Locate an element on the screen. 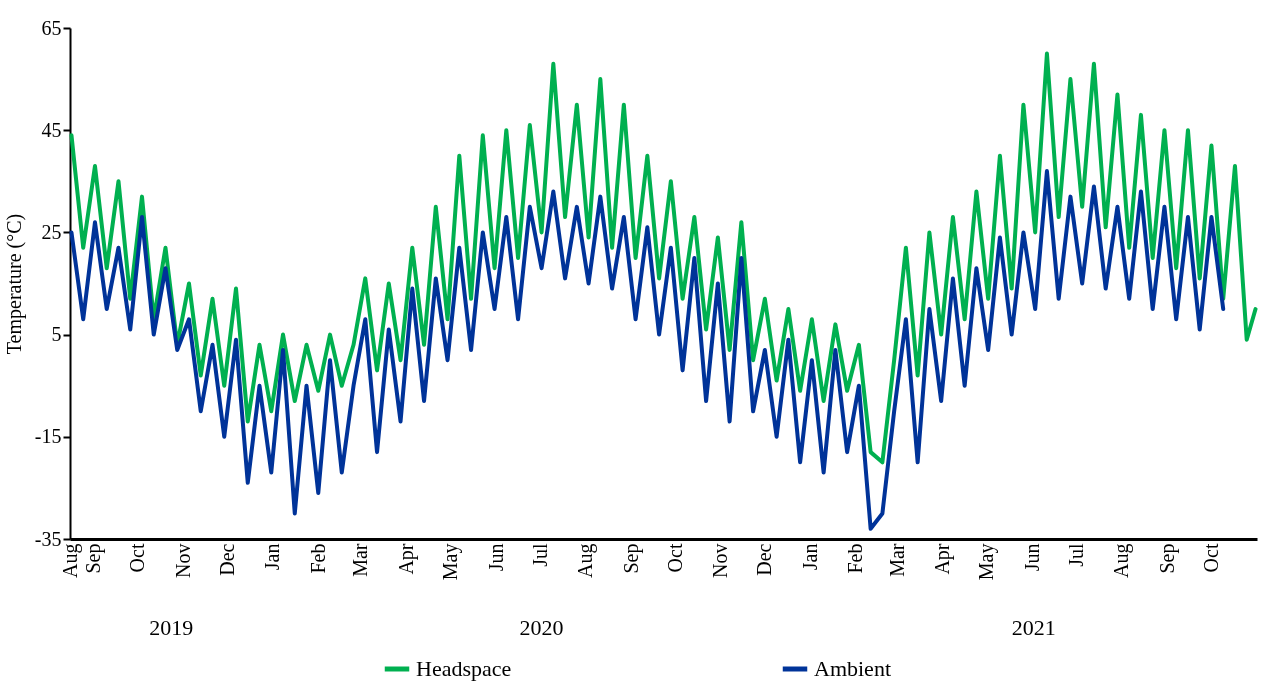  y-axis-title: Temperature (°C) is located at coordinates (14, 284).